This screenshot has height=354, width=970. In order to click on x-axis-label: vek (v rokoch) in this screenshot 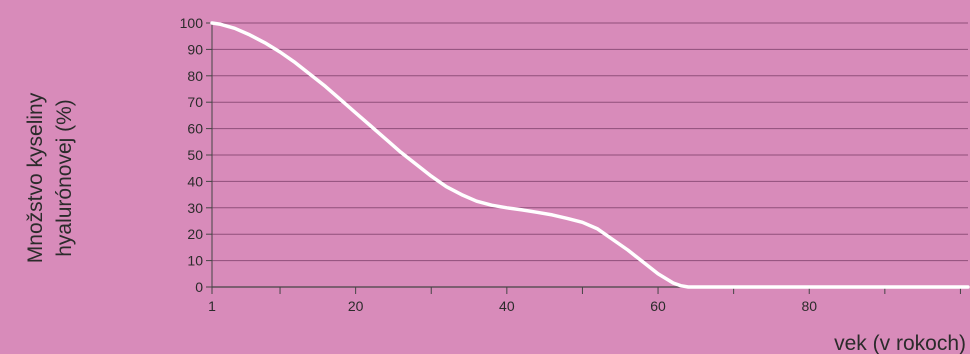, I will do `click(900, 343)`.